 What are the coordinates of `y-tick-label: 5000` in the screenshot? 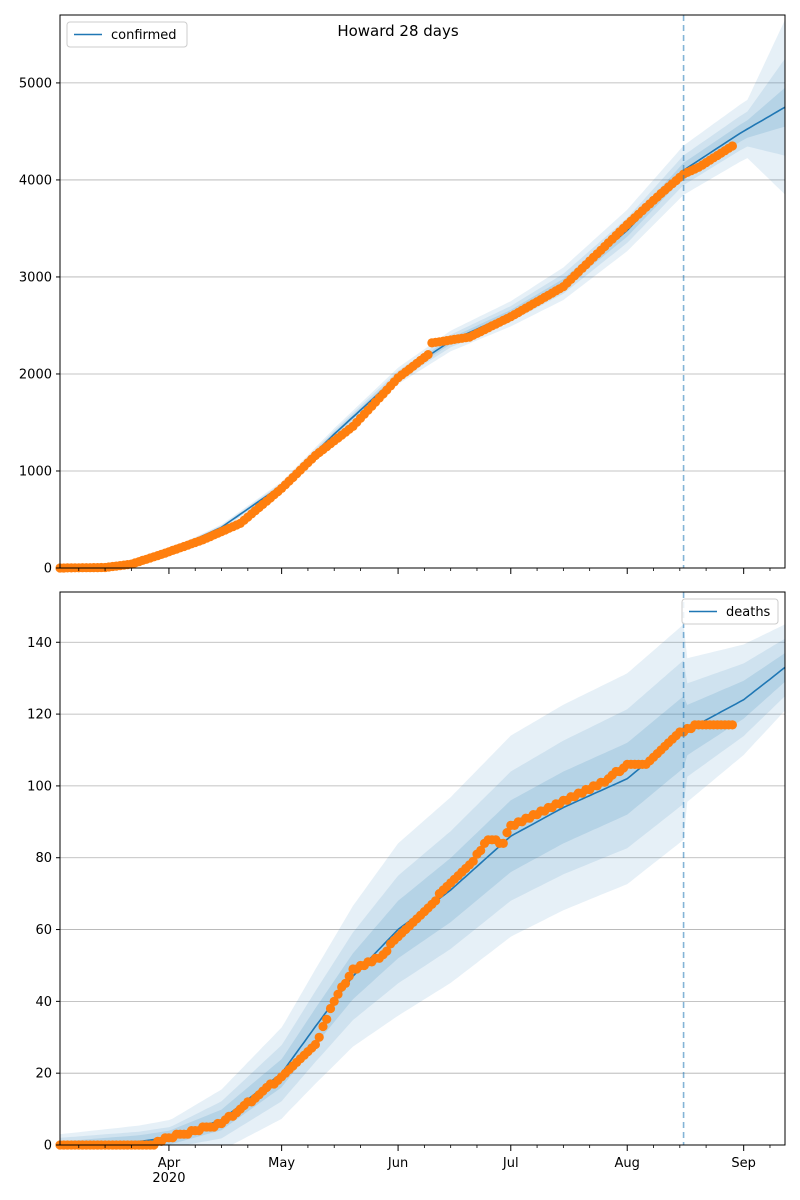 It's located at (35, 83).